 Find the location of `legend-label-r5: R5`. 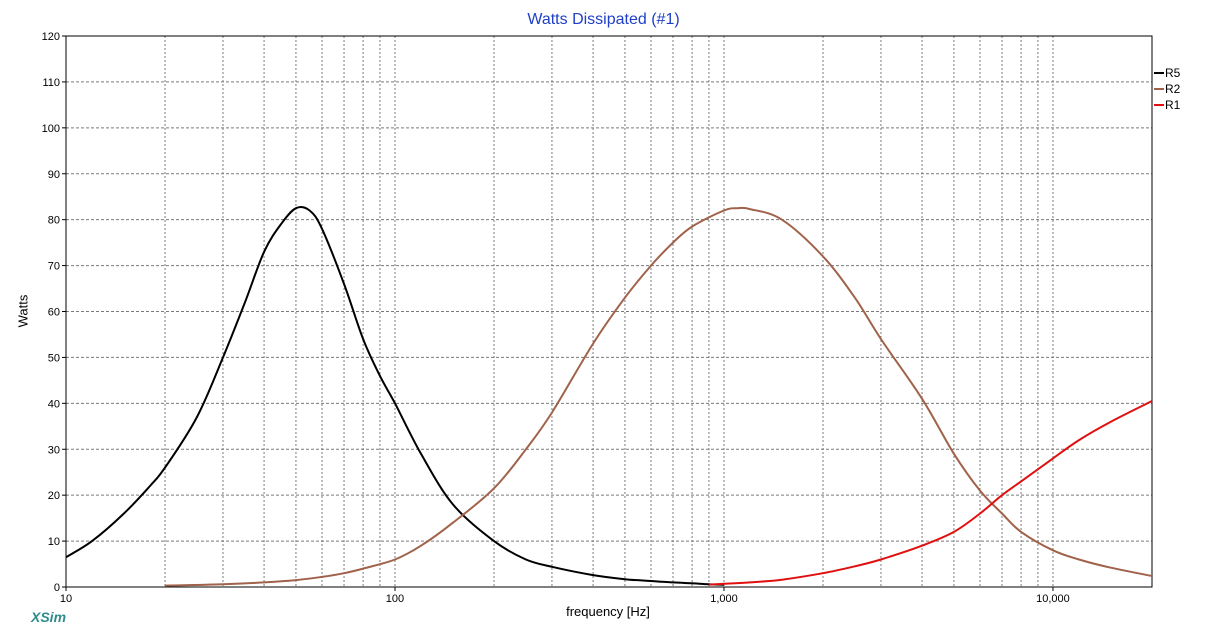

legend-label-r5: R5 is located at coordinates (1173, 73).